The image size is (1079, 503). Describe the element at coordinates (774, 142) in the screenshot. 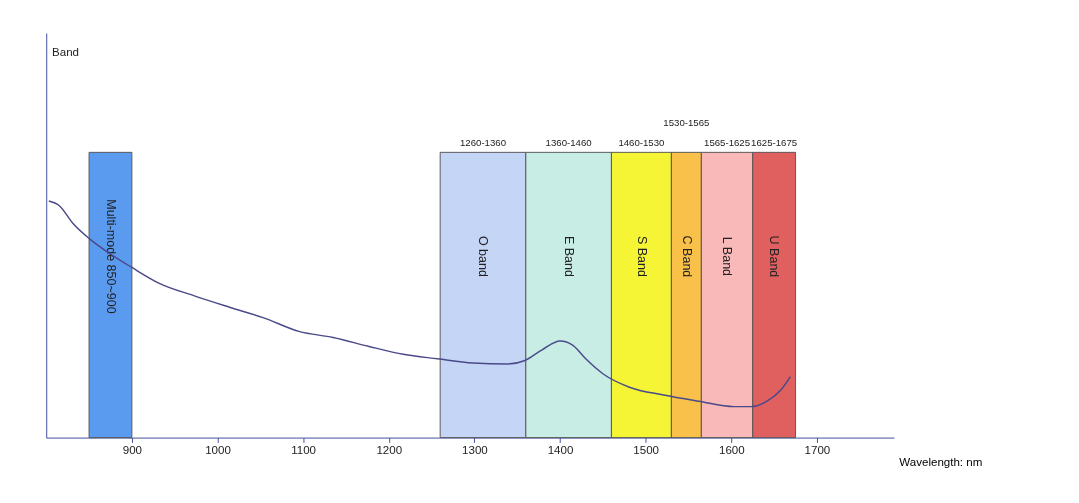

I see `text: 1625-1675` at that location.